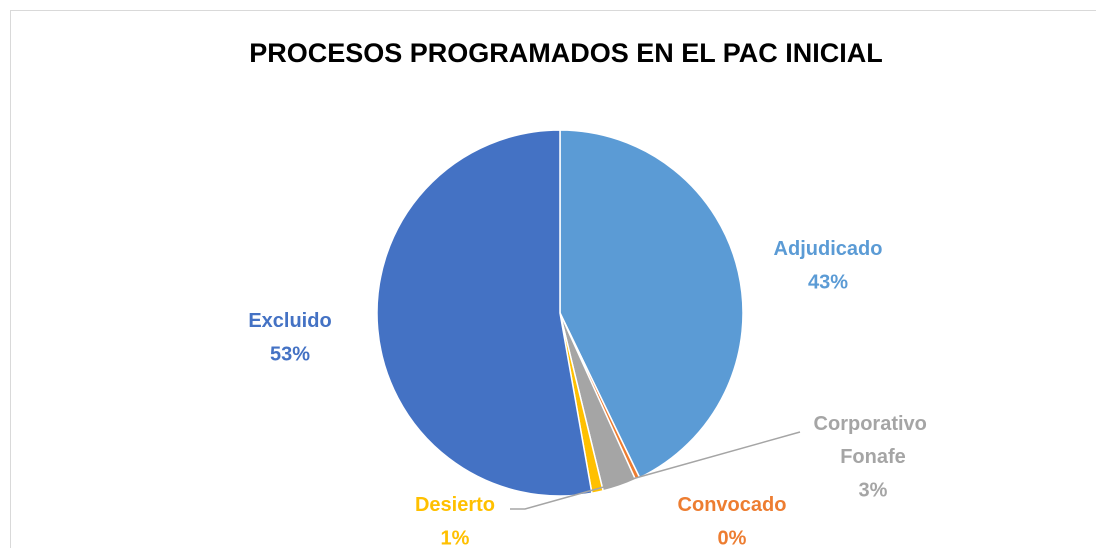 The image size is (1096, 548). Describe the element at coordinates (655, 470) in the screenshot. I see `leader-line` at that location.